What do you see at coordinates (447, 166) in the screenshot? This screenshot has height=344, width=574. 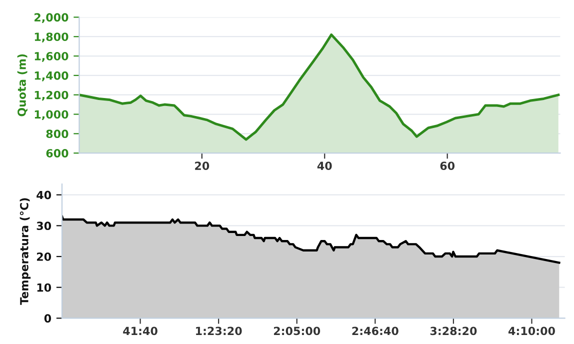 I see `x-tick-label: 60` at bounding box center [447, 166].